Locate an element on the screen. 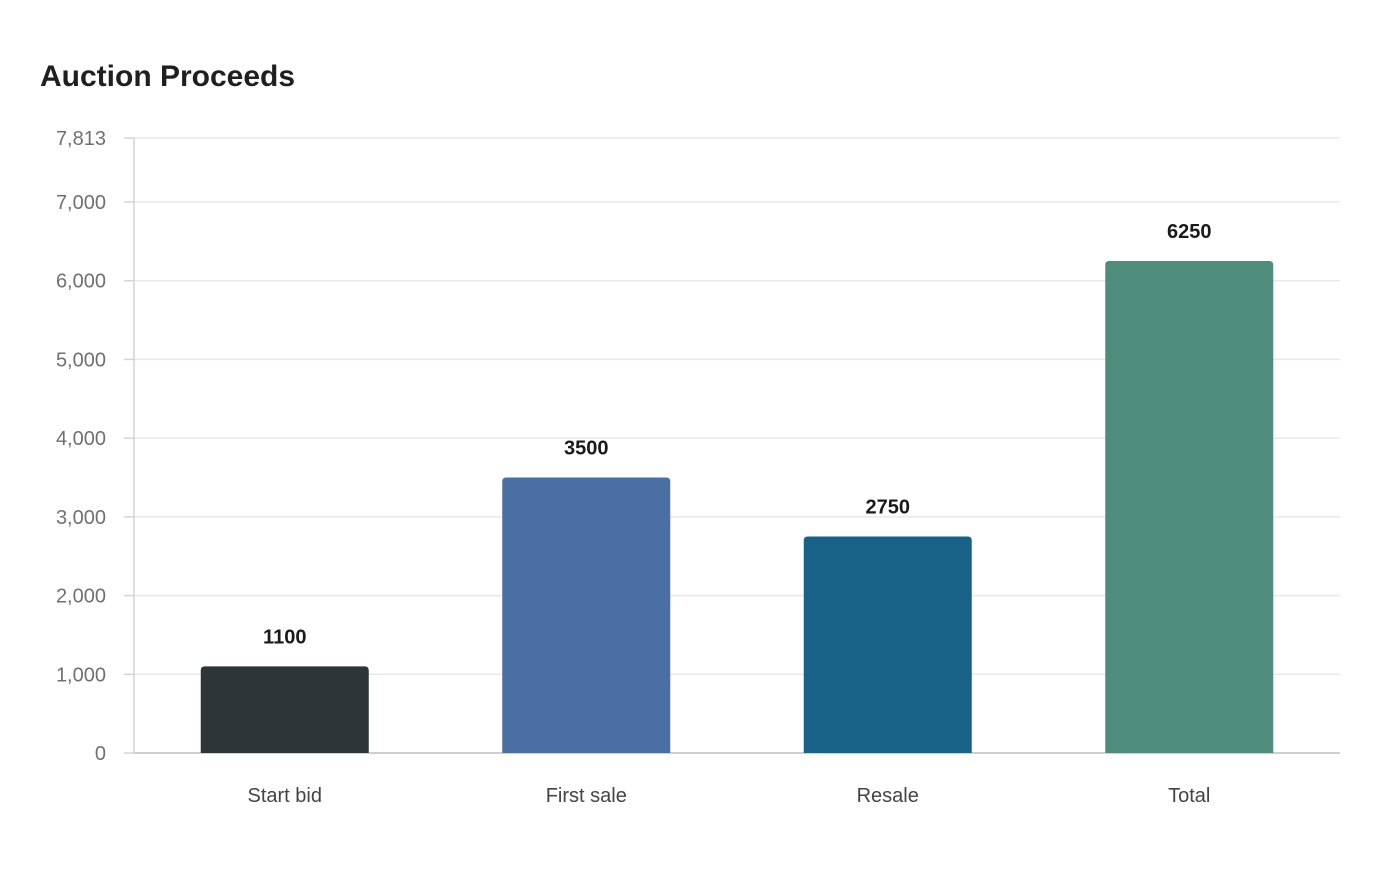 The image size is (1400, 880). data-label: 1100 is located at coordinates (284, 637).